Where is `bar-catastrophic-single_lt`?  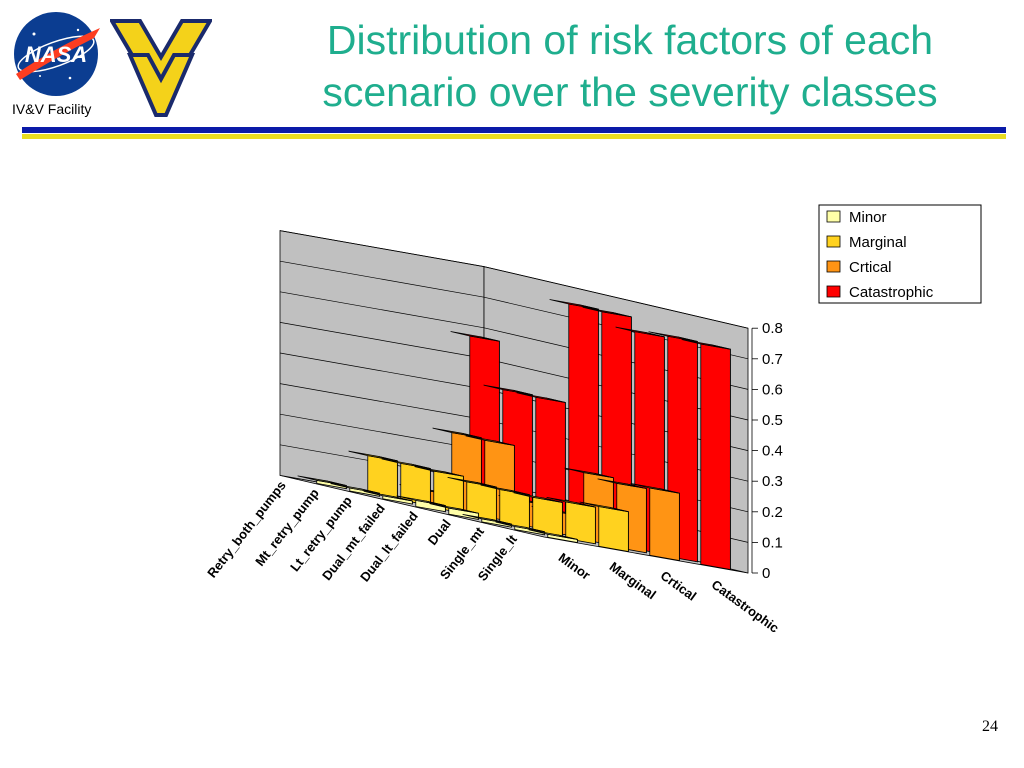 bar-catastrophic-single_lt is located at coordinates (706, 454).